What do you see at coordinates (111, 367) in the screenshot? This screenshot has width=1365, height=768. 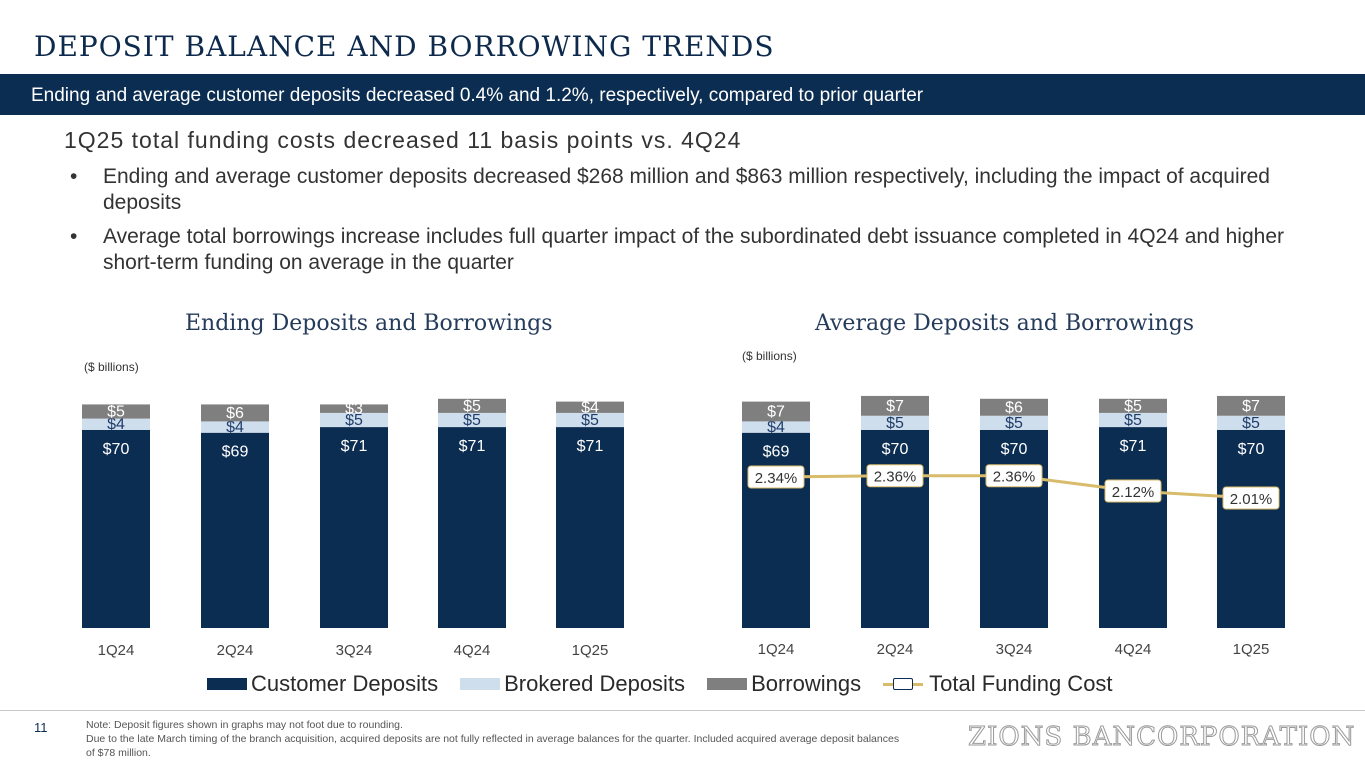 I see `ending-unit-label: ($ billions)` at bounding box center [111, 367].